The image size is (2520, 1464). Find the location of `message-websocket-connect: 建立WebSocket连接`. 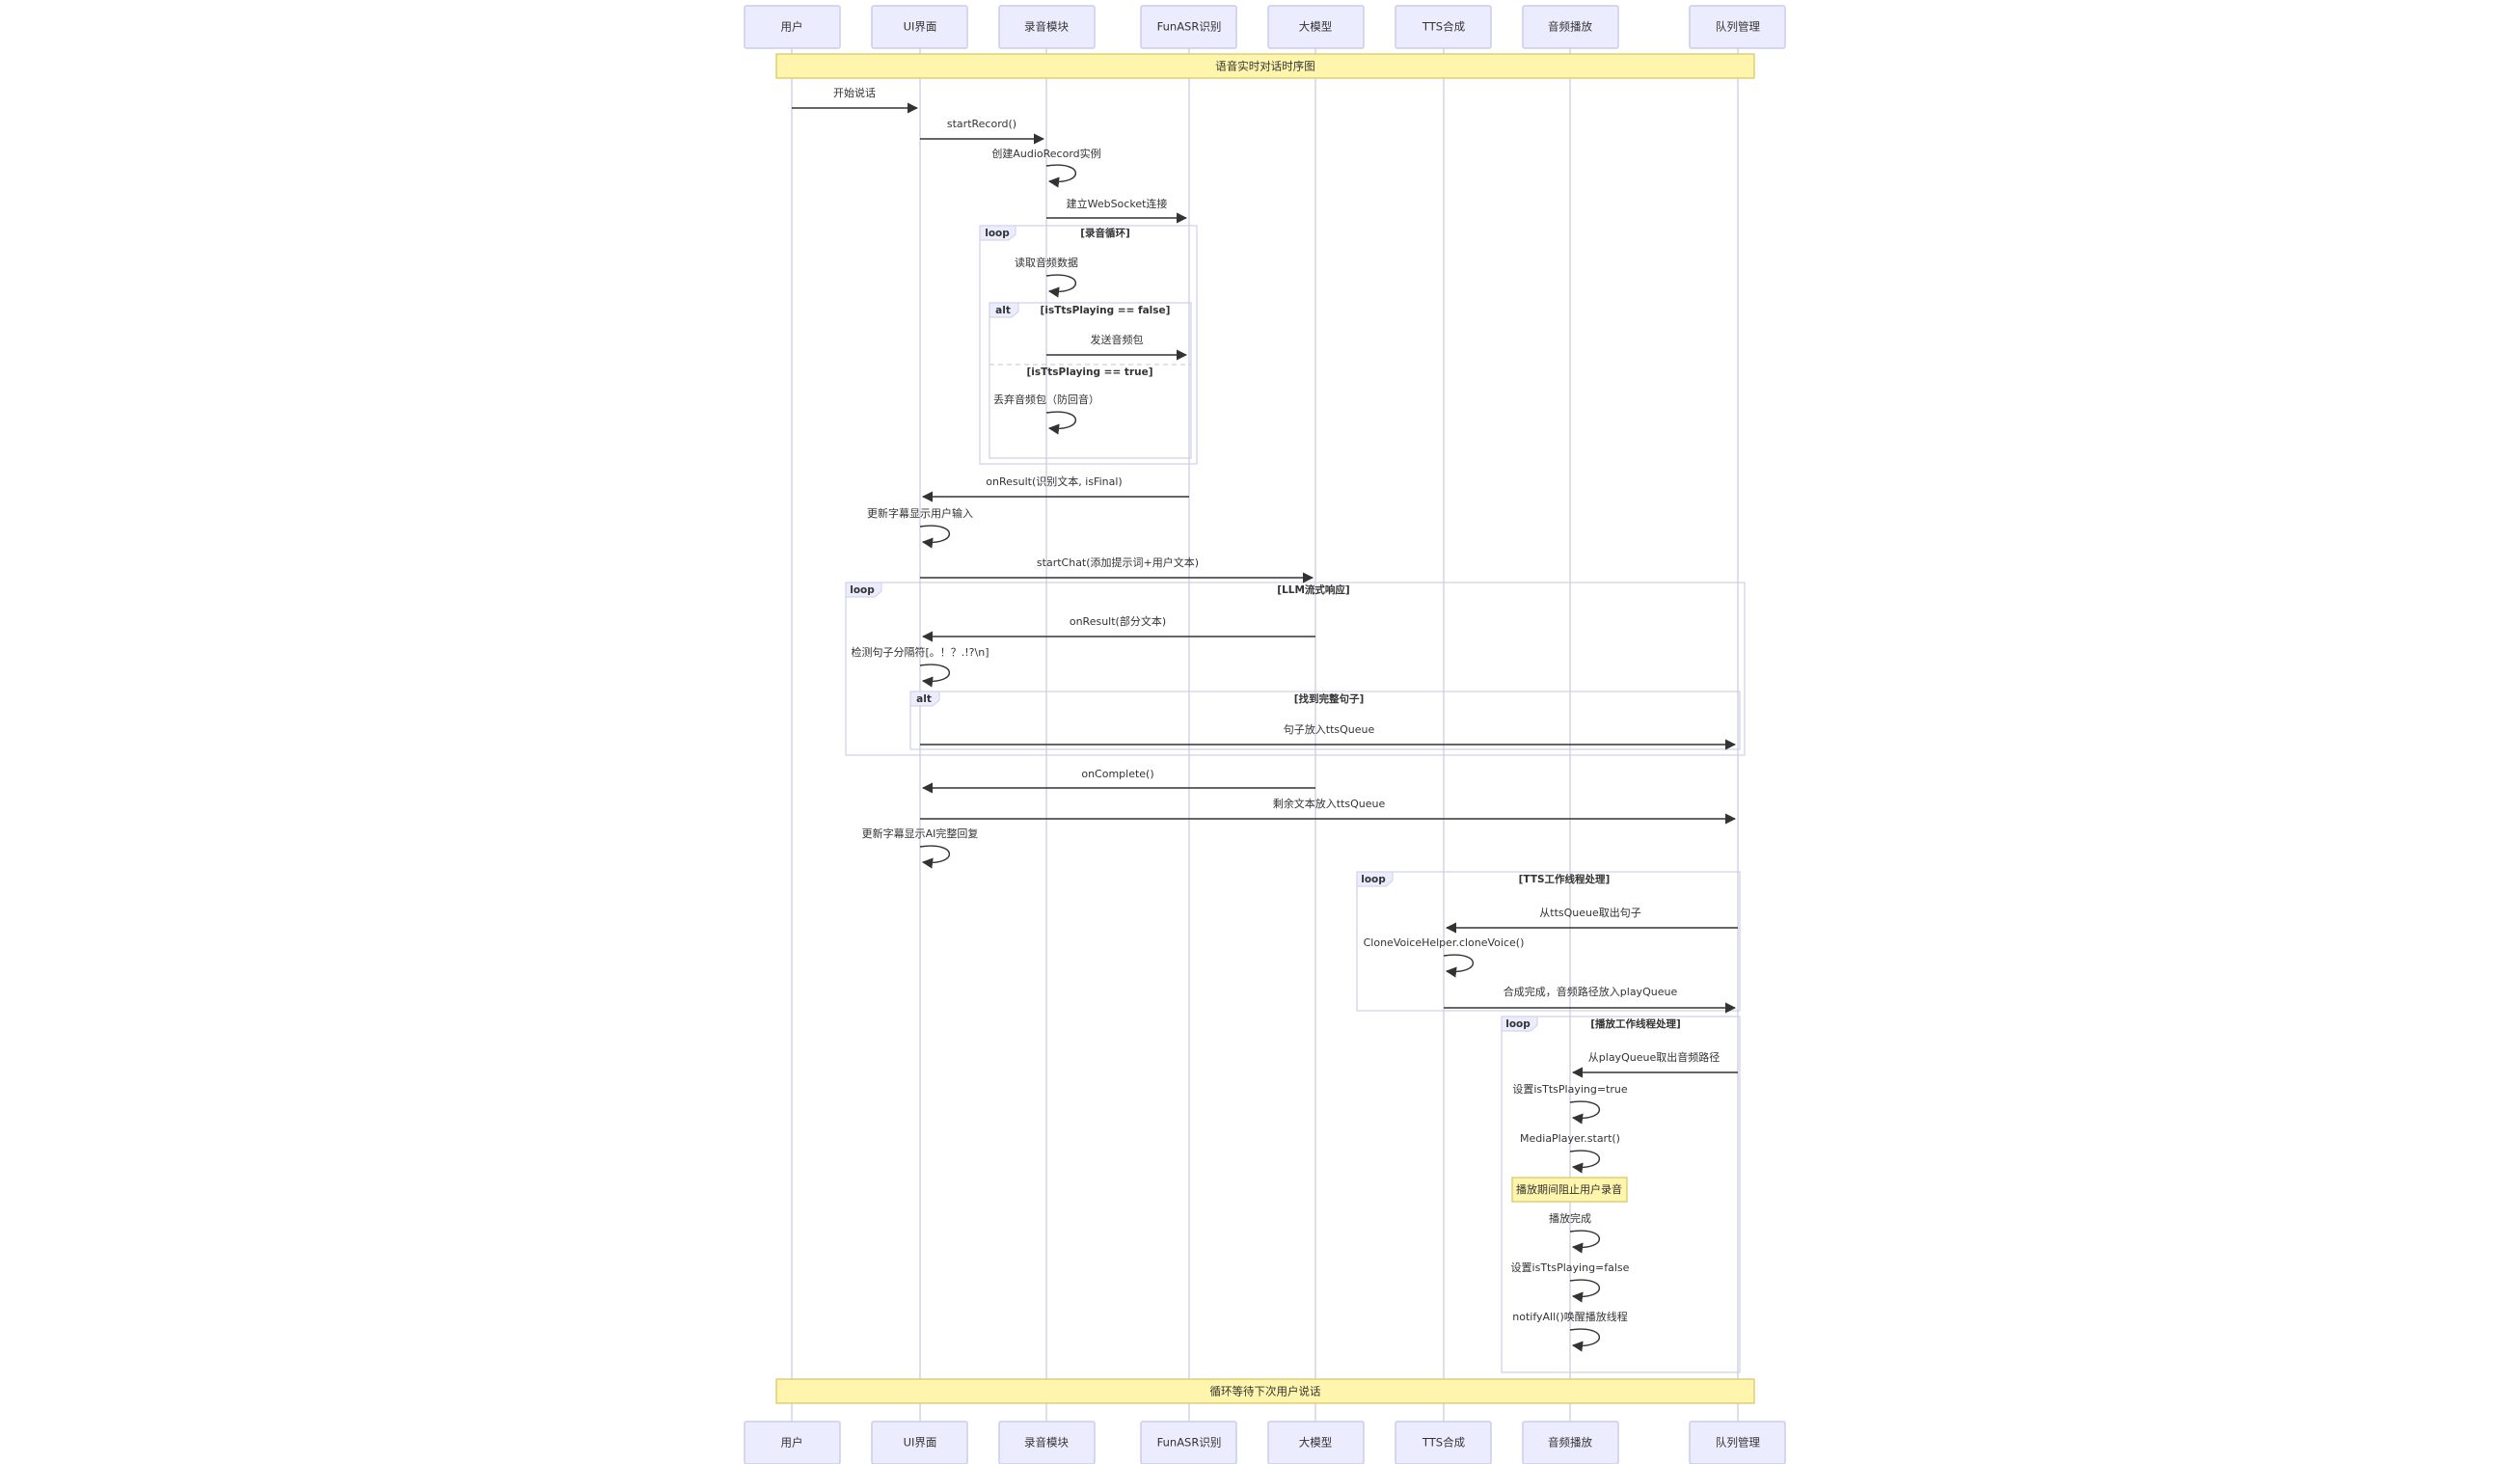

message-websocket-connect: 建立WebSocket连接 is located at coordinates (1117, 210).